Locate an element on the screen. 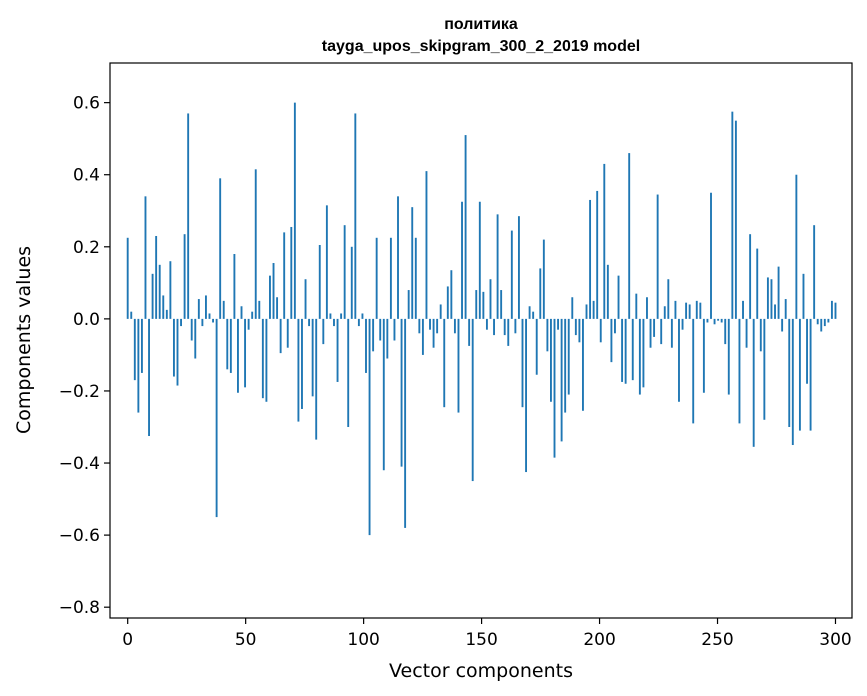 The width and height of the screenshot is (867, 696). y-axis-label: Components values is located at coordinates (24, 340).